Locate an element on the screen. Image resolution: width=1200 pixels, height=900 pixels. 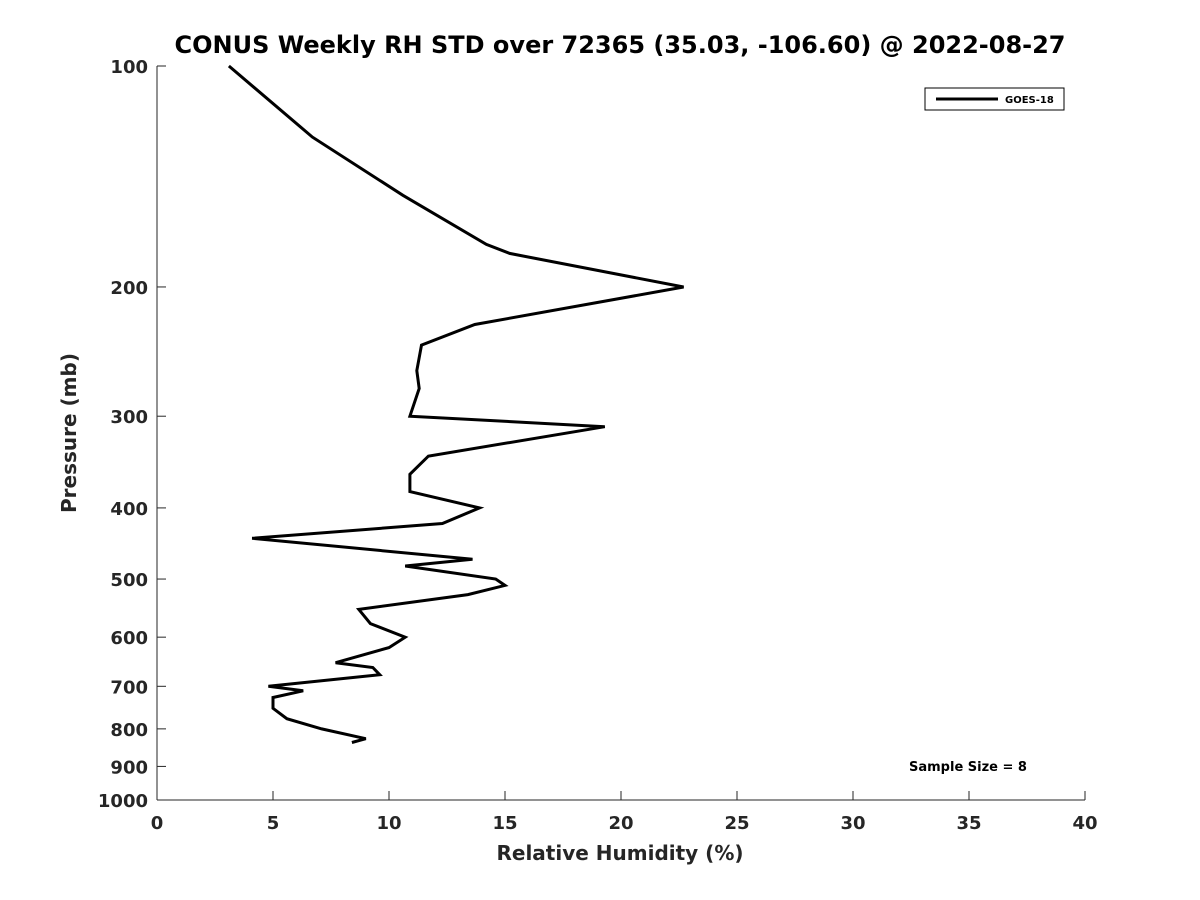
x-tick-label: 5 is located at coordinates (273, 823).